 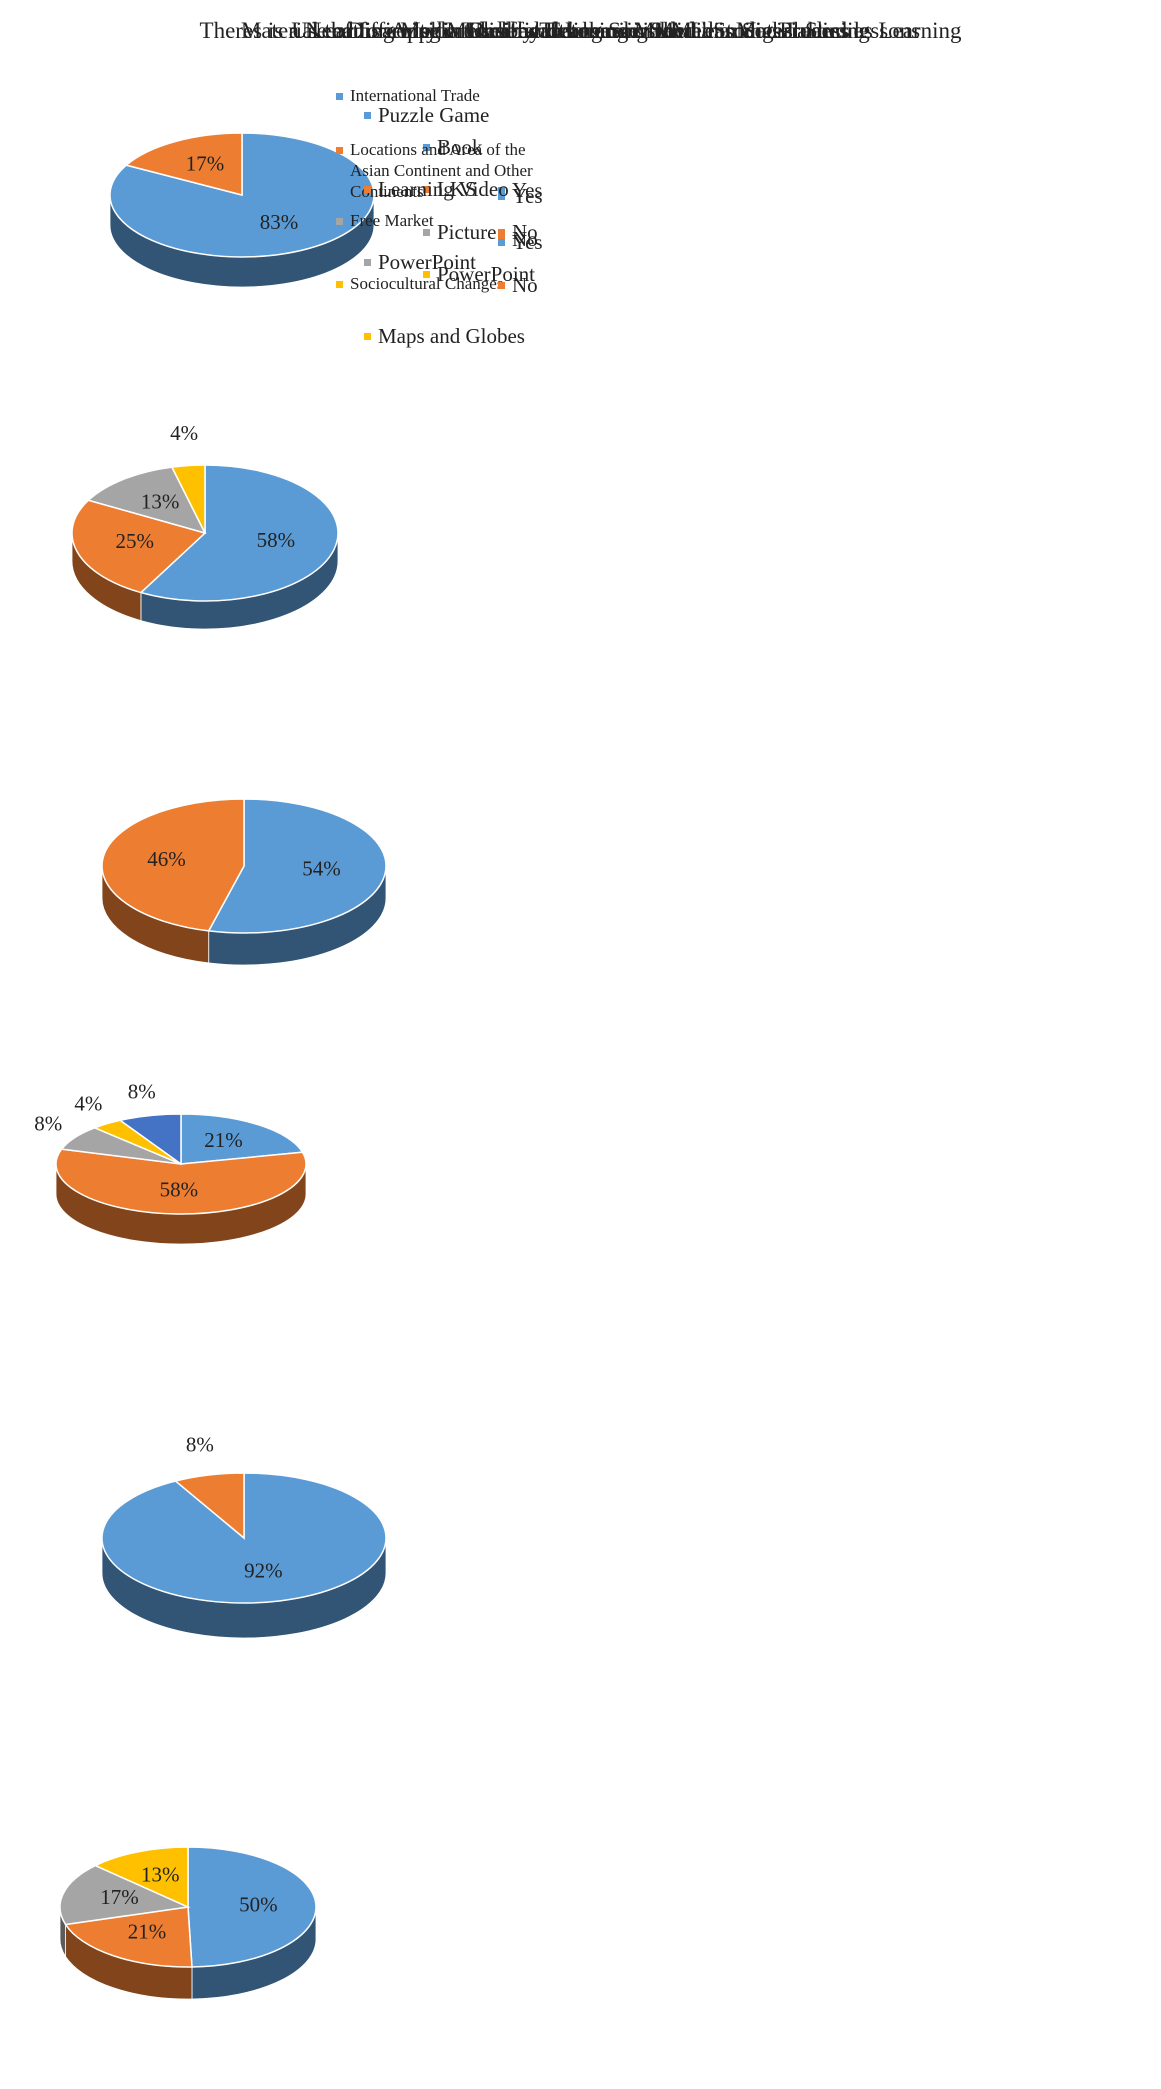 I want to click on legend-item: Puzzle Game, so click(x=427, y=115).